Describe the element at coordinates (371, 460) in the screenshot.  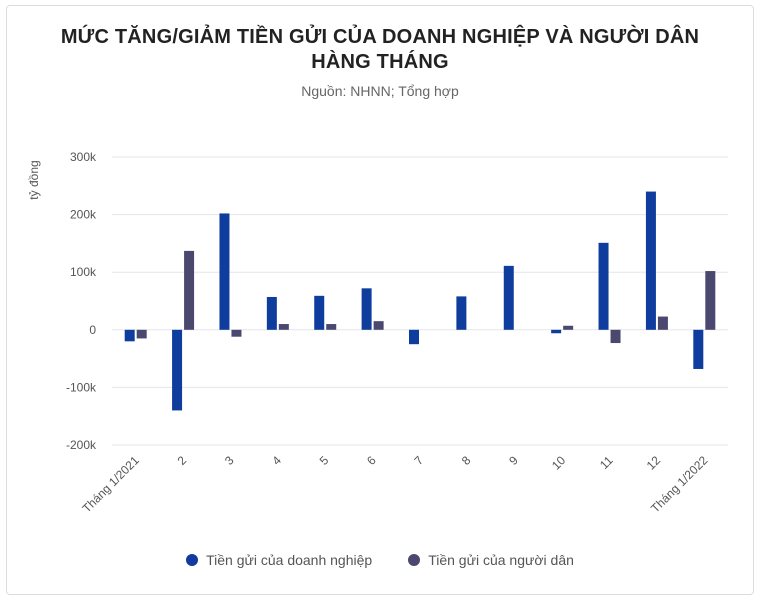
I see `x-tick-label: 6` at that location.